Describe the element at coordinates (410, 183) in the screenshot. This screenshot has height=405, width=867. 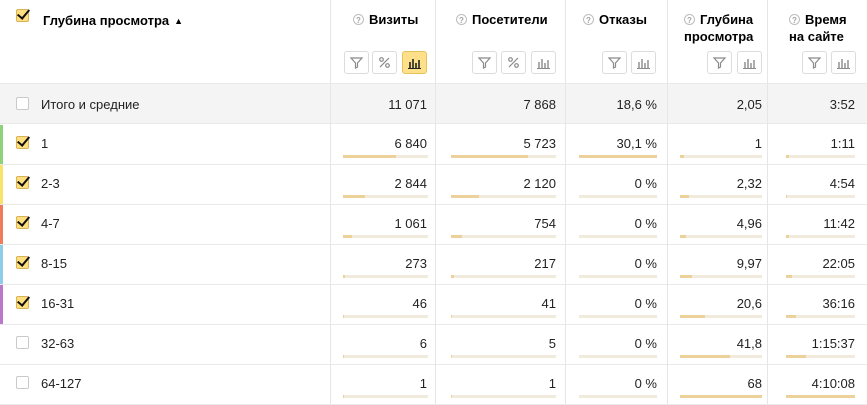
I see `visits-value: 2 844` at that location.